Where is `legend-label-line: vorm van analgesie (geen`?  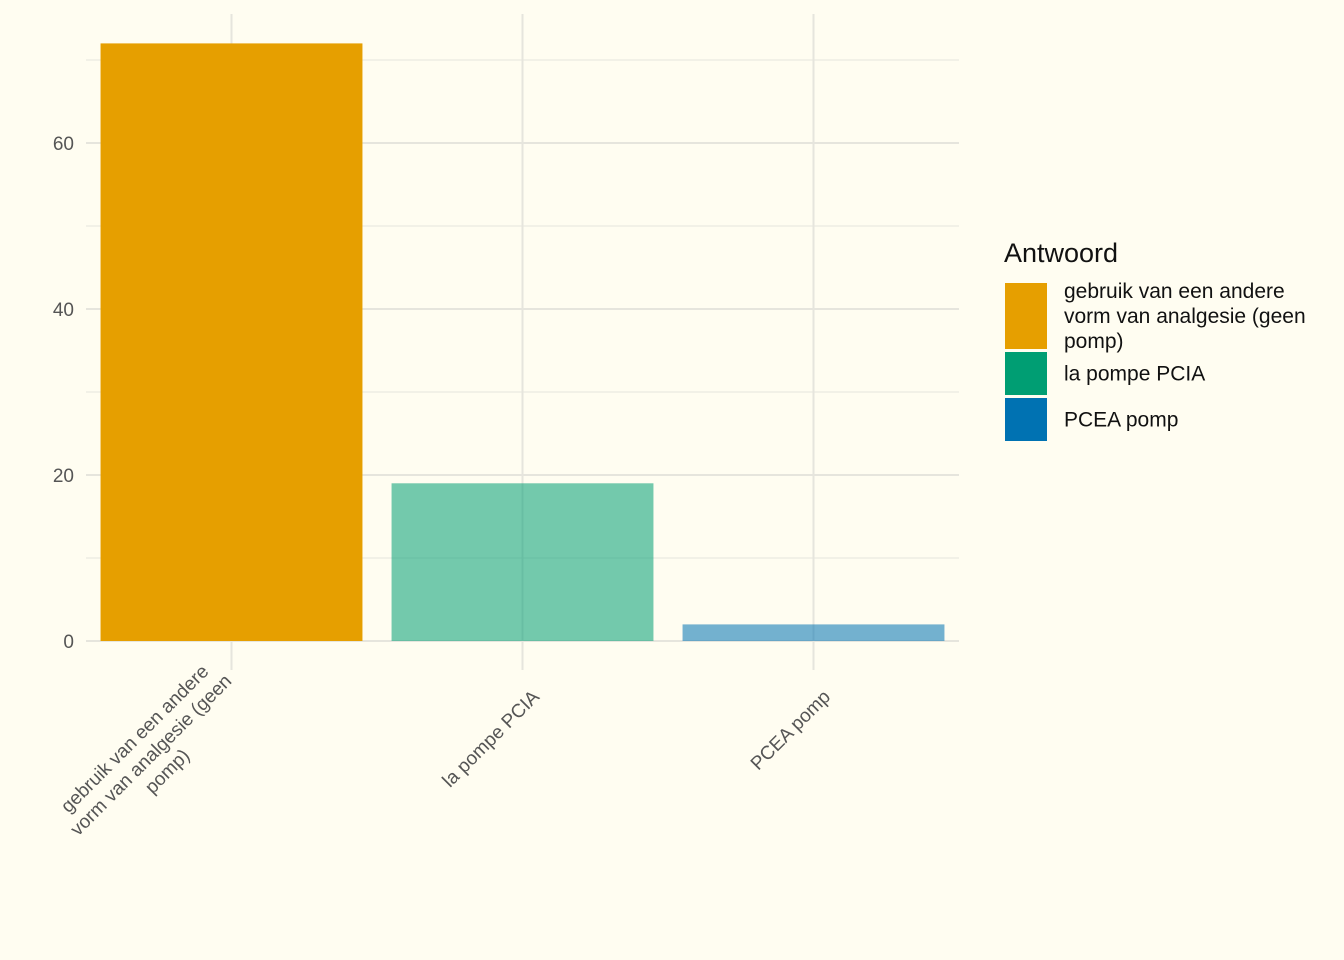 legend-label-line: vorm van analgesie (geen is located at coordinates (1185, 316).